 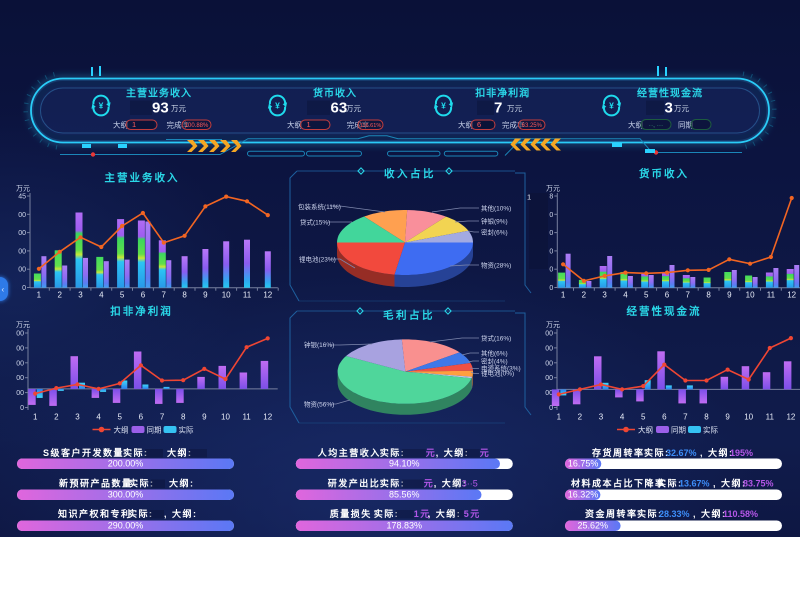 What do you see at coordinates (685, 417) in the screenshot?
I see `svg-text: 7` at bounding box center [685, 417].